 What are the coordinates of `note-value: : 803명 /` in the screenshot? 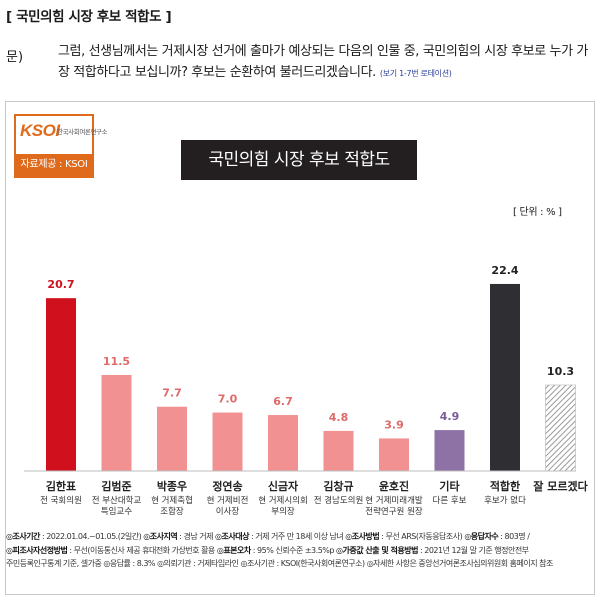 It's located at (514, 536).